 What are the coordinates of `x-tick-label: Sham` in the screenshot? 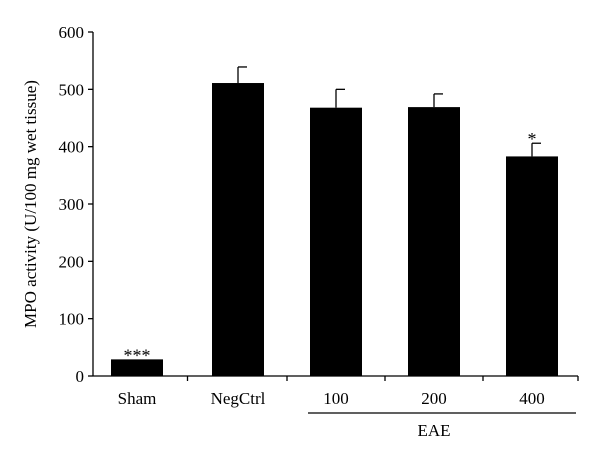 It's located at (137, 398).